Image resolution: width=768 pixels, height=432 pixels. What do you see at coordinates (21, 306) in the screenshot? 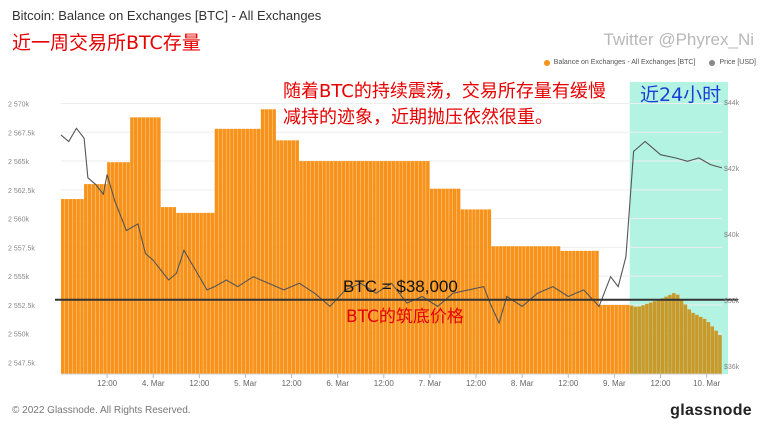
I see `y-left-tick-label: 2 552.5k` at bounding box center [21, 306].